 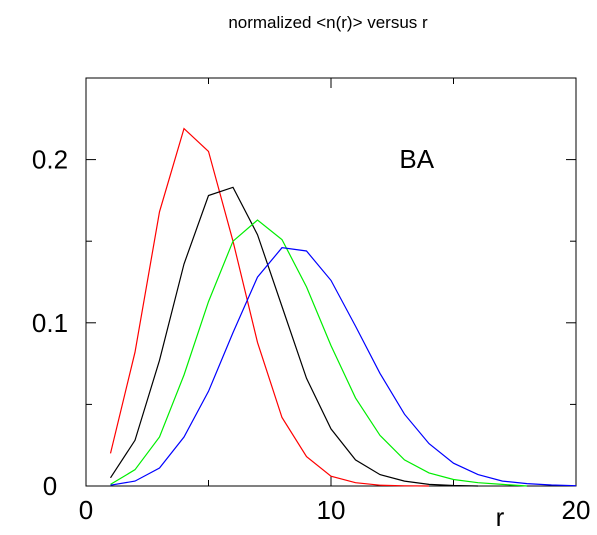 I want to click on y-tick-label: 0, so click(x=50, y=486).